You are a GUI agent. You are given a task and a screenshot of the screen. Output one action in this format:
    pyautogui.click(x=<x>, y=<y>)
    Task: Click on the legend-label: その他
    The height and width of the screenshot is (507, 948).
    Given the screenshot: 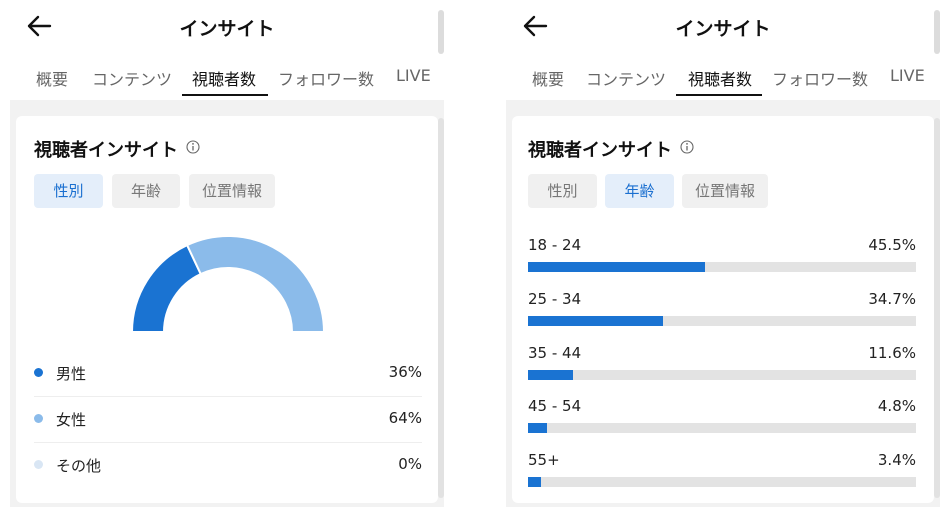 What is the action you would take?
    pyautogui.click(x=79, y=466)
    